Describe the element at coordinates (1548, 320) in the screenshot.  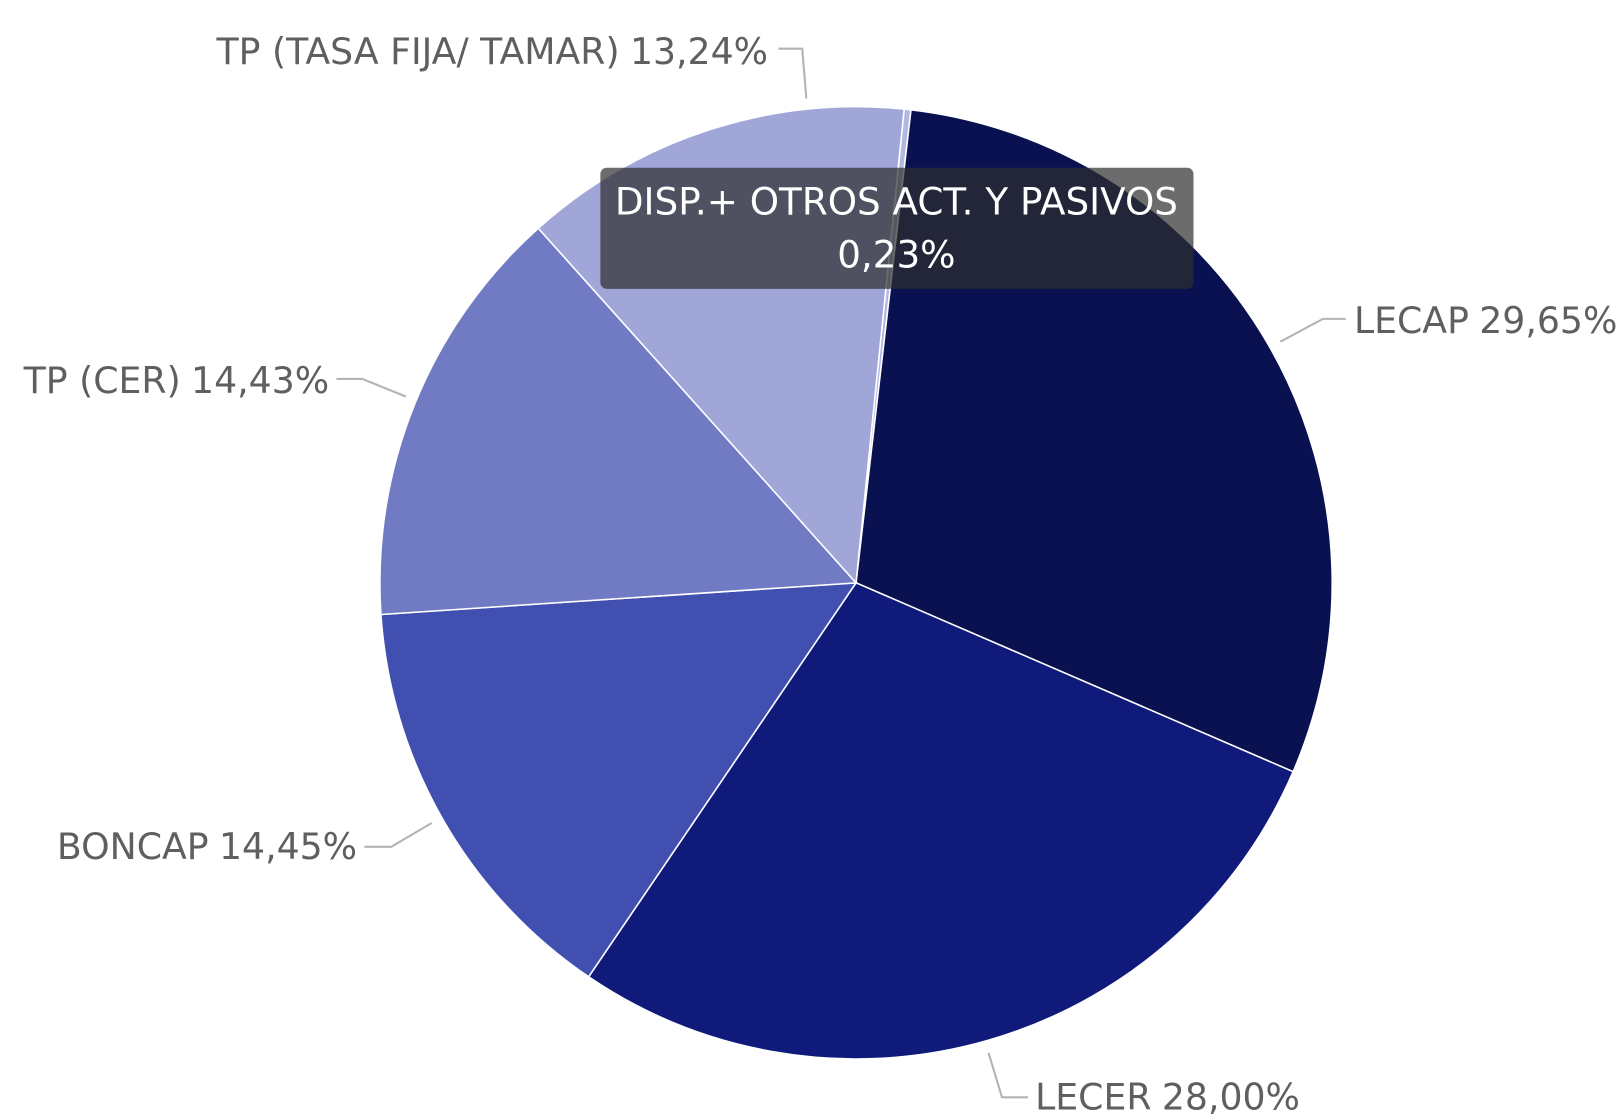
I see `slice-value: 29,65%` at that location.